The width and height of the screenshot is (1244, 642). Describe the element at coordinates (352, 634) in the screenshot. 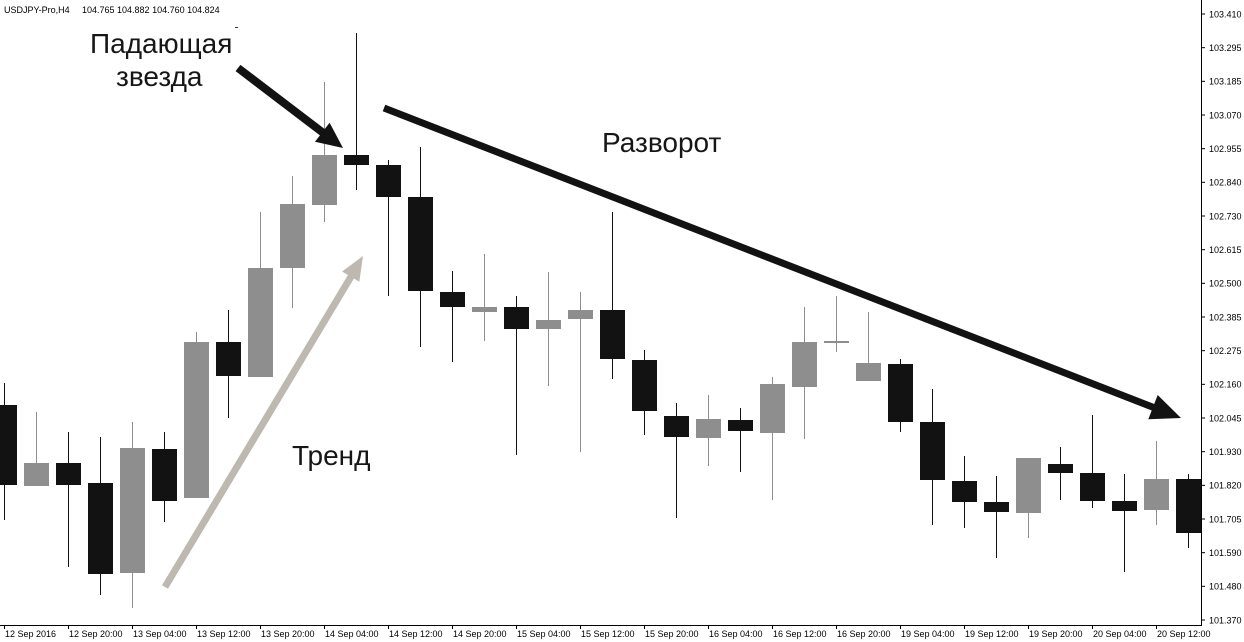

I see `x-tick-label: 14 Sep 04:00` at that location.